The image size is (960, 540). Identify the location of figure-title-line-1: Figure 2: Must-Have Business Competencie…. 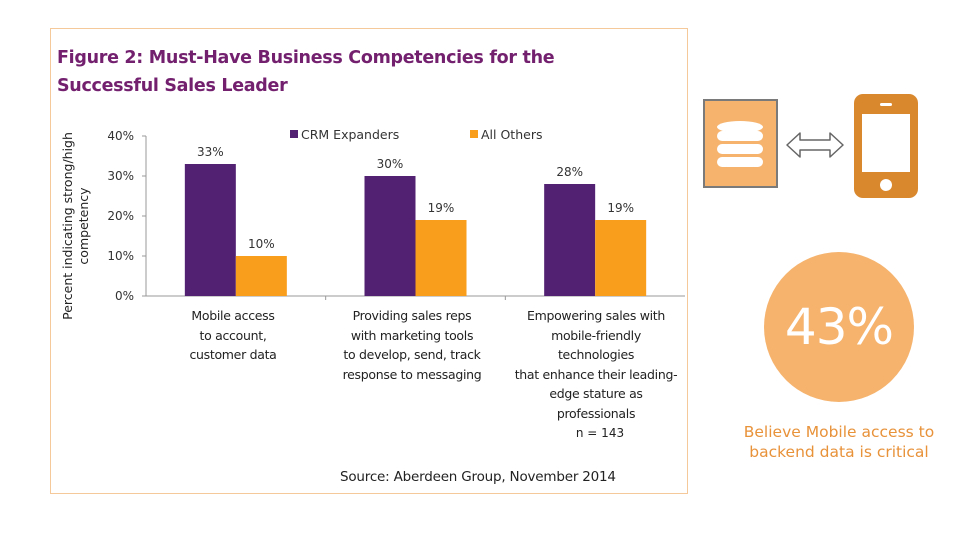
(306, 58).